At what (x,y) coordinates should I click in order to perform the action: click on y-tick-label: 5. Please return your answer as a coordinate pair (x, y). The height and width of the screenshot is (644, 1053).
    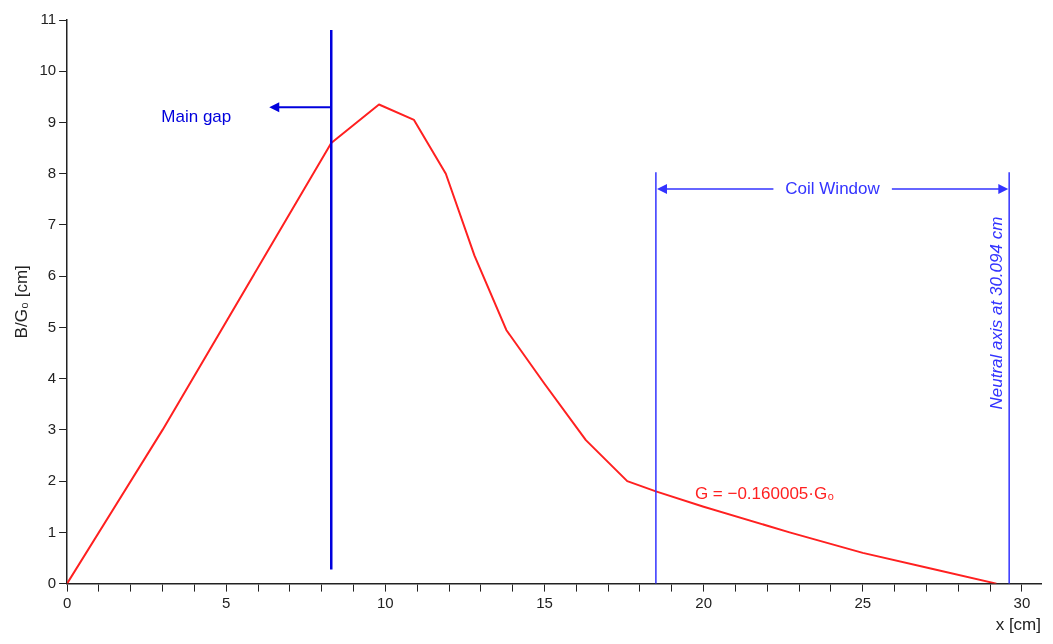
    Looking at the image, I should click on (52, 326).